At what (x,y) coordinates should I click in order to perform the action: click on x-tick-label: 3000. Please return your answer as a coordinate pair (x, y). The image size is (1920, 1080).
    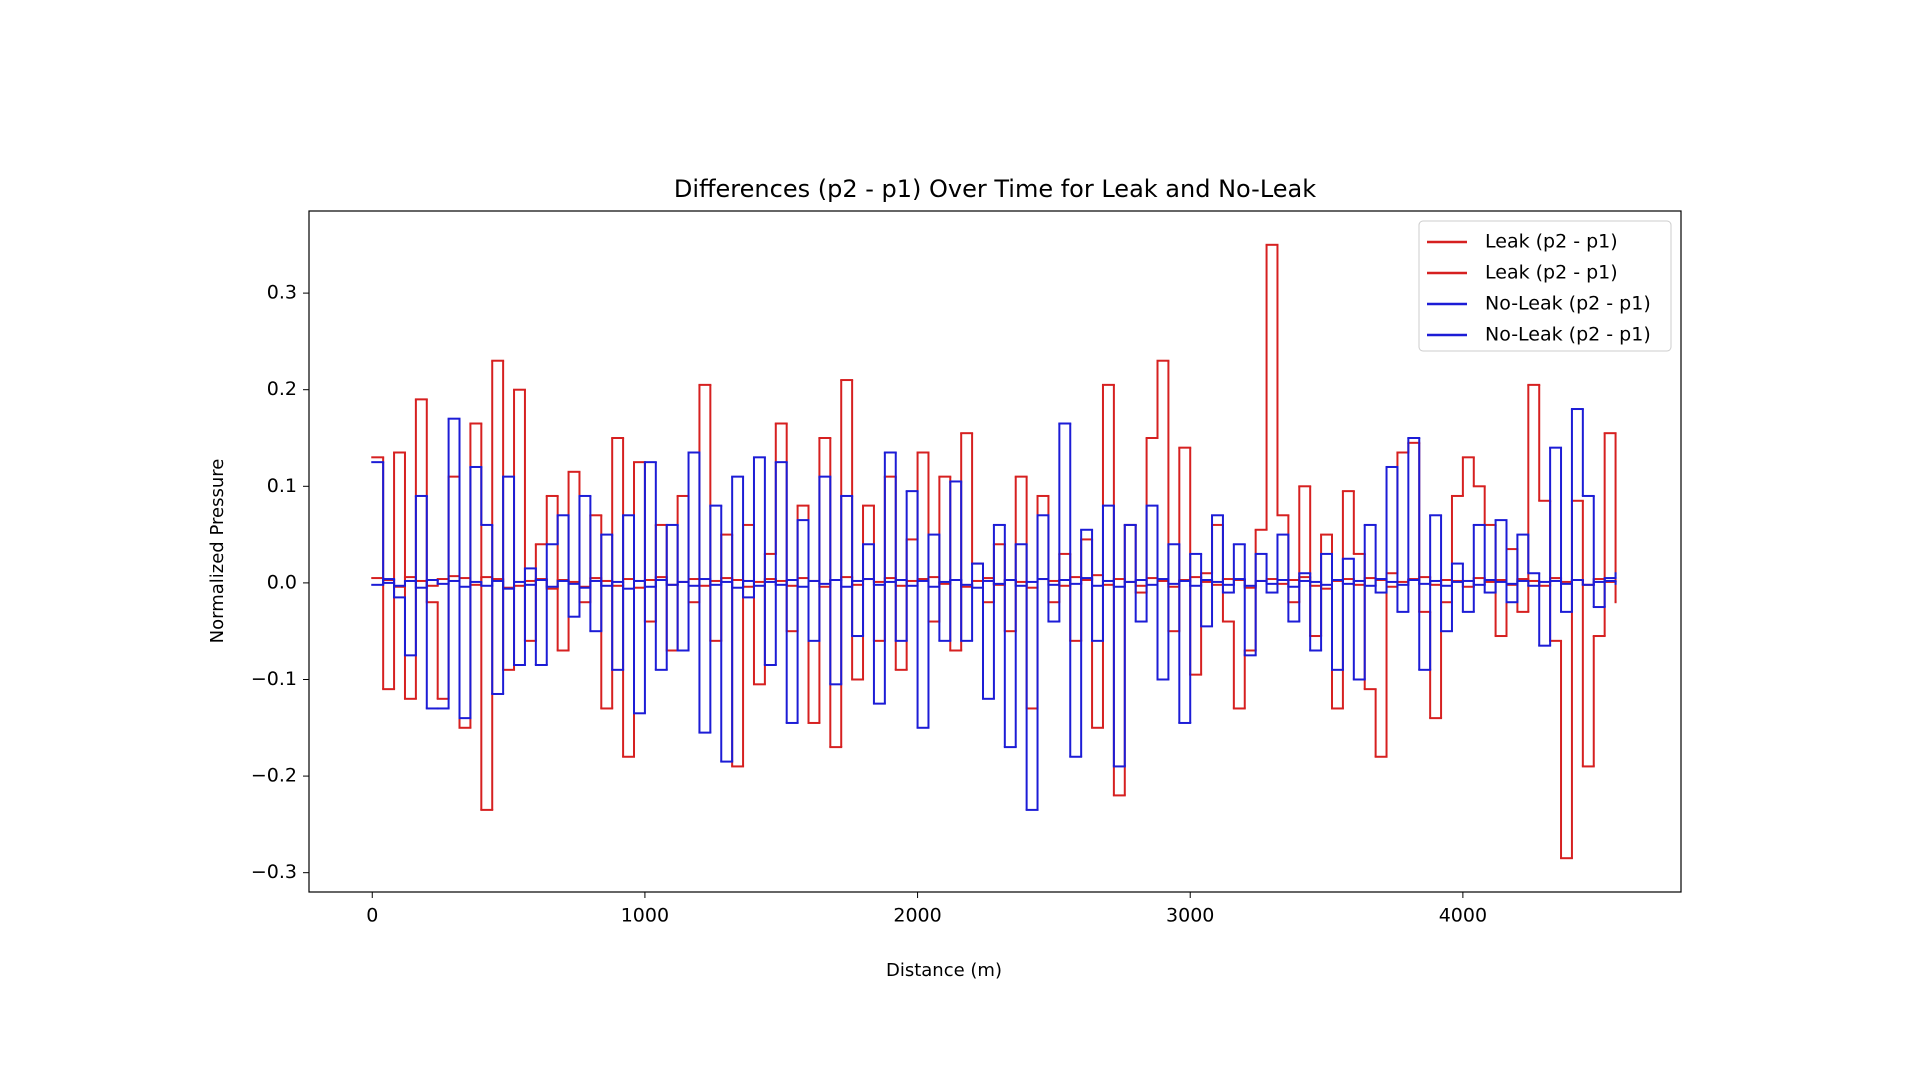
    Looking at the image, I should click on (1190, 916).